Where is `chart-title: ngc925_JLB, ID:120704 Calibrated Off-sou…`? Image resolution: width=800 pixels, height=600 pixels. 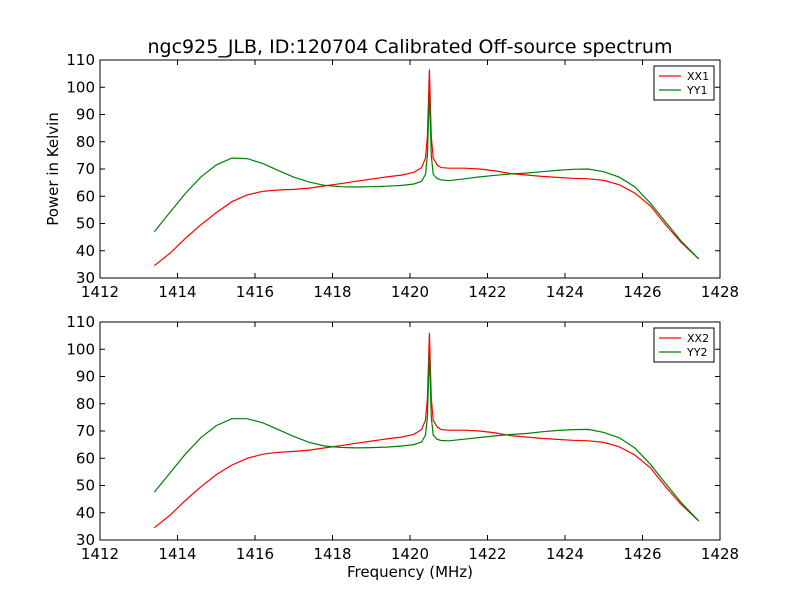
chart-title: ngc925_JLB, ID:120704 Calibrated Off-sou… is located at coordinates (410, 47).